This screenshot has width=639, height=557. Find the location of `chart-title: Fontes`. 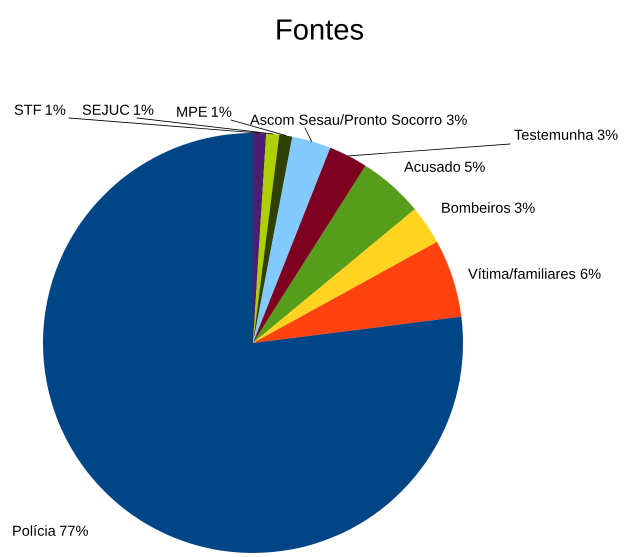

chart-title: Fontes is located at coordinates (320, 29).